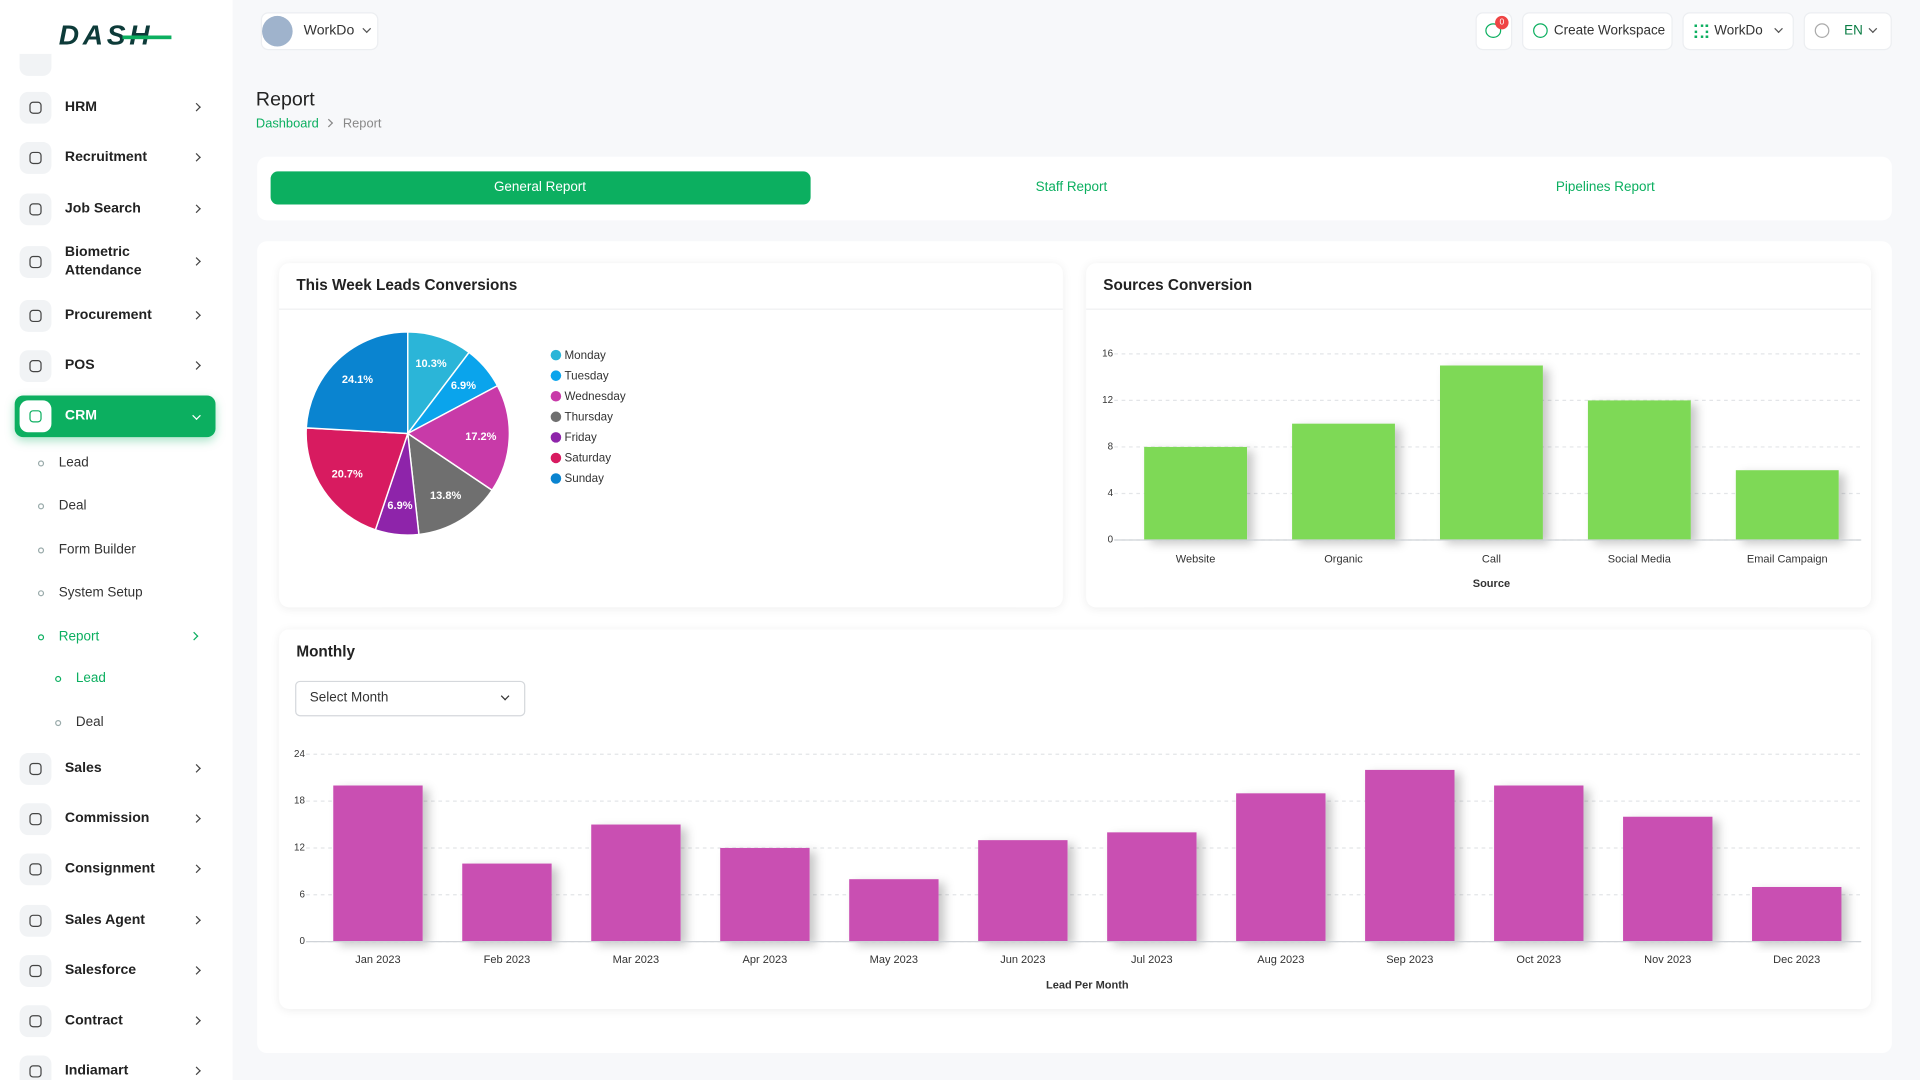 This screenshot has width=1920, height=1080. What do you see at coordinates (671, 309) in the screenshot?
I see `card-divider` at bounding box center [671, 309].